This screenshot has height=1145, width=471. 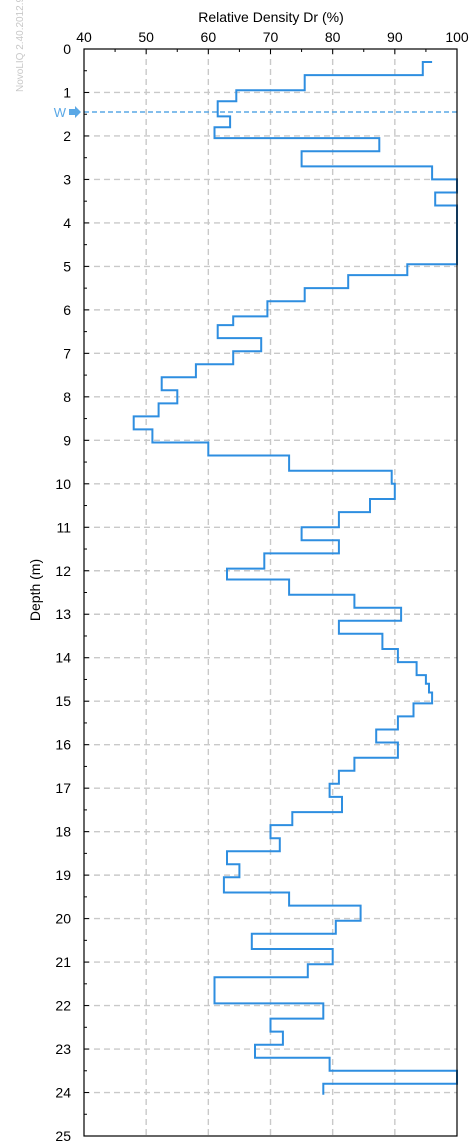 What do you see at coordinates (67, 266) in the screenshot?
I see `y-tick-label: 5` at bounding box center [67, 266].